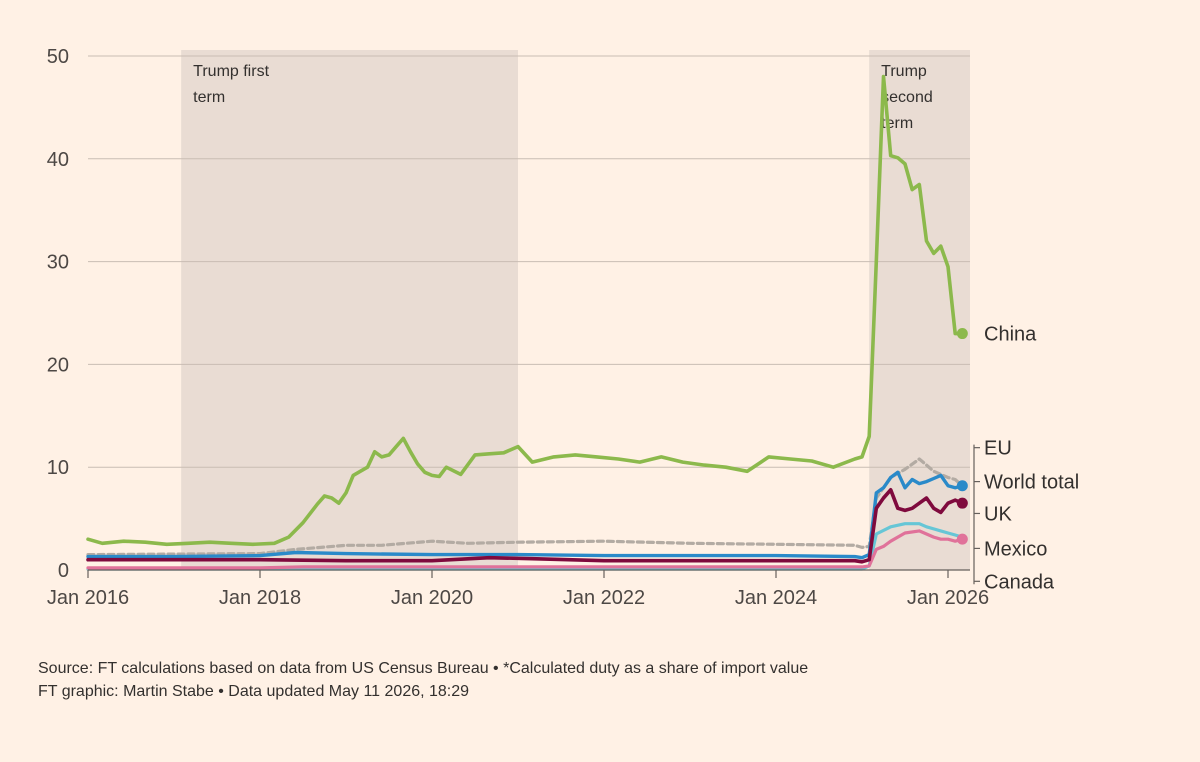 The height and width of the screenshot is (762, 1200). Describe the element at coordinates (231, 71) in the screenshot. I see `period-label-line: Trump first` at that location.